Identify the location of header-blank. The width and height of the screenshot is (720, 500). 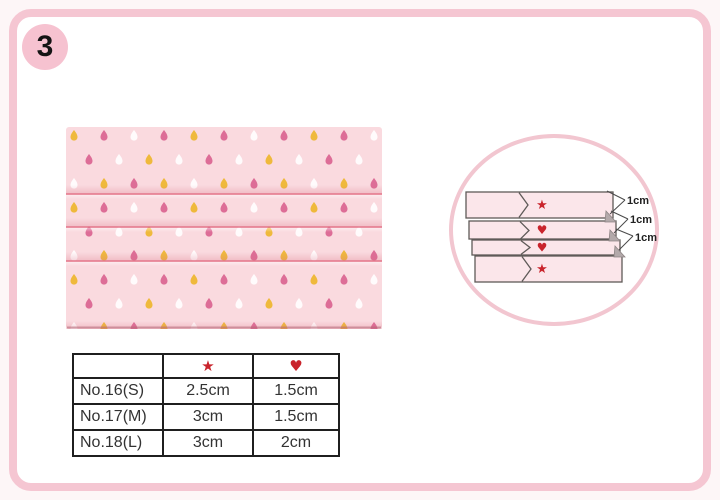
(118, 366).